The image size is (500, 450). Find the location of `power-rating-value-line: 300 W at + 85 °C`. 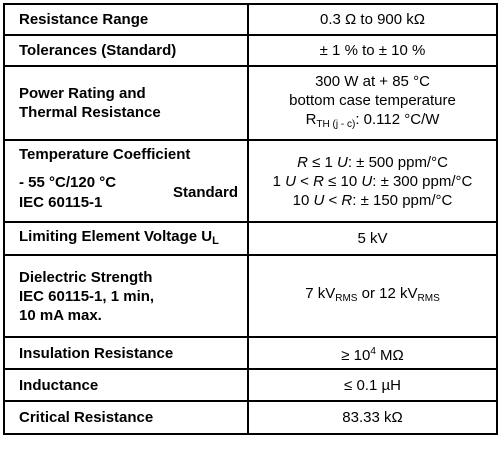

power-rating-value-line: 300 W at + 85 °C is located at coordinates (372, 81).